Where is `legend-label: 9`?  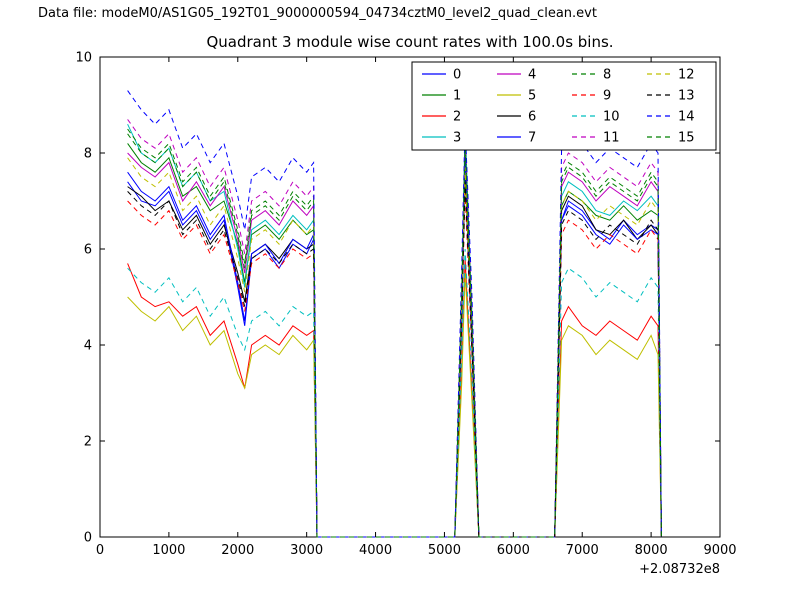 legend-label: 9 is located at coordinates (607, 96).